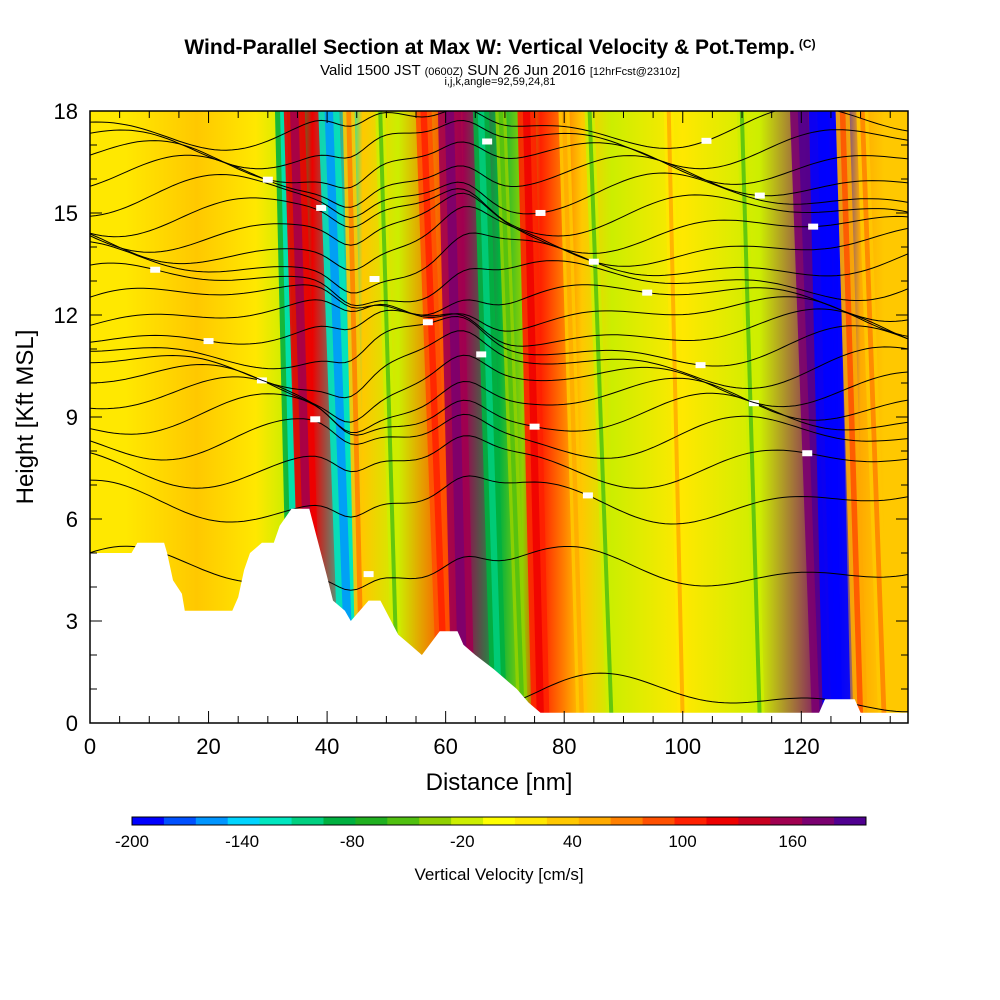 This screenshot has height=1000, width=1000. I want to click on colorbar-frame, so click(499, 821).